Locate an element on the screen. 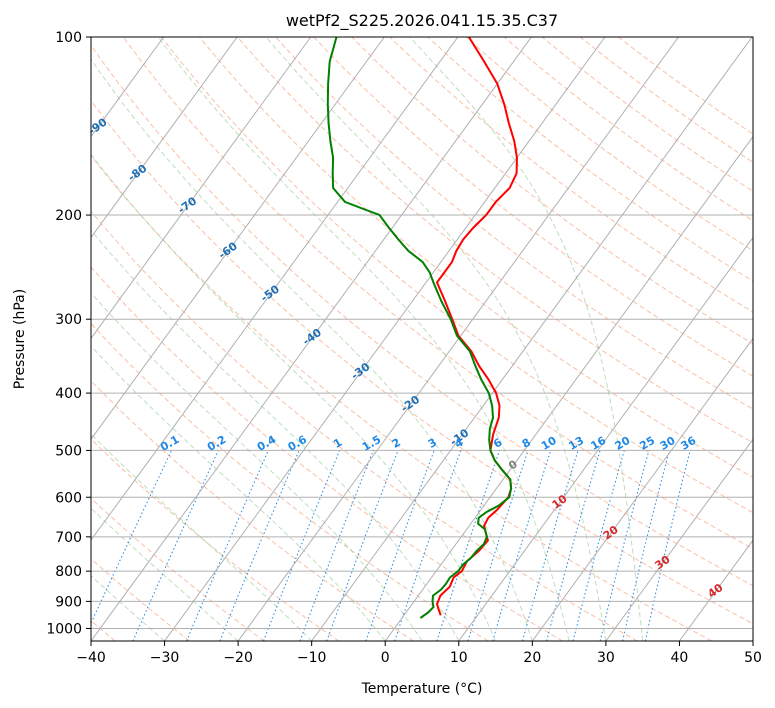 The width and height of the screenshot is (775, 708). y-tick-label: 400 is located at coordinates (68, 394).